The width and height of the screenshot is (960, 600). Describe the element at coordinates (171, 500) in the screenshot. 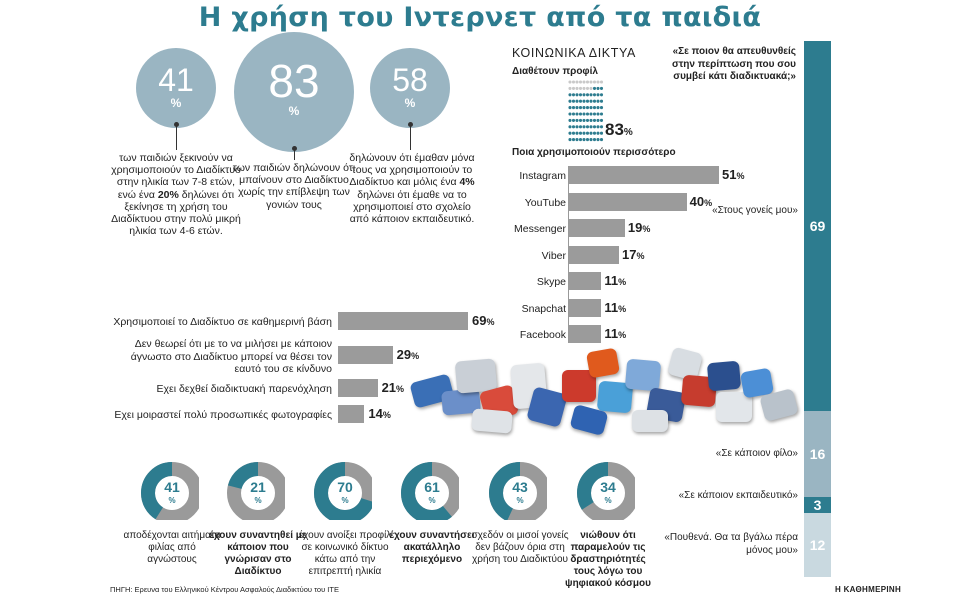

I see `donut-unit: %` at that location.